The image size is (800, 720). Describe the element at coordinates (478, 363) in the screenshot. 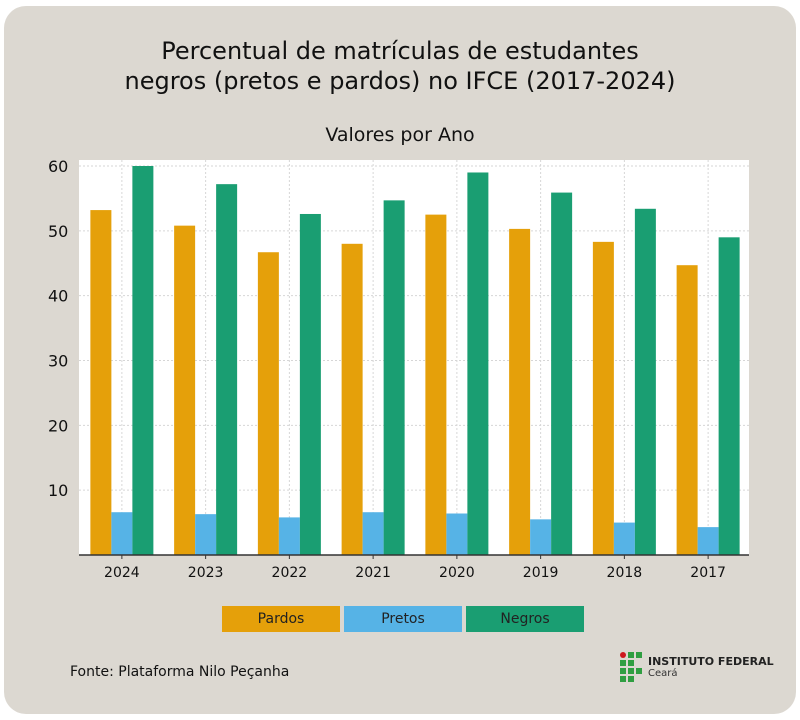

I see `bar-negros-2020` at that location.